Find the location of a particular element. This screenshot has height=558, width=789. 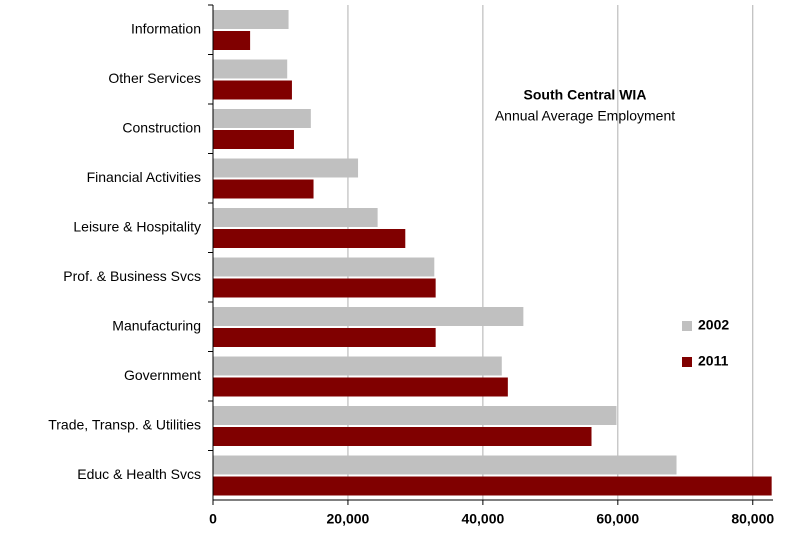

annotation-subtitle: Annual Average Employment is located at coordinates (585, 116).